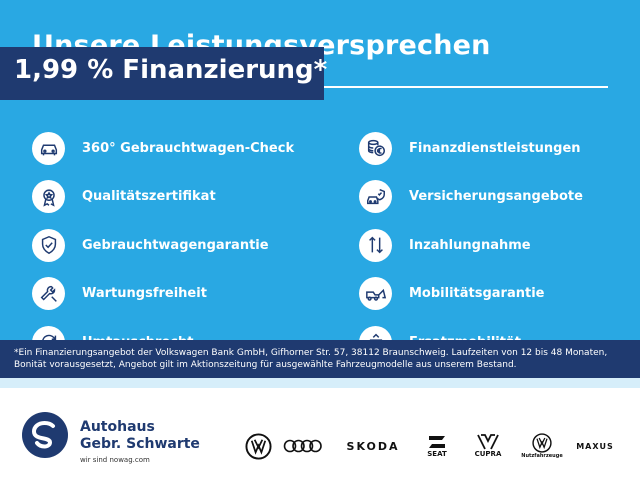  I want to click on service-label: Finanzdienstleistungen, so click(495, 148).